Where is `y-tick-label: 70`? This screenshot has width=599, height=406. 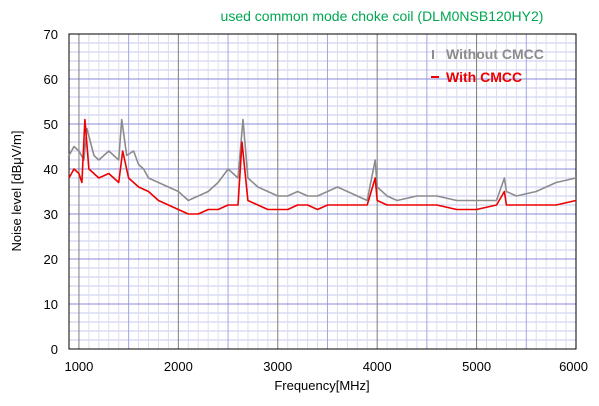
y-tick-label: 70 is located at coordinates (51, 34).